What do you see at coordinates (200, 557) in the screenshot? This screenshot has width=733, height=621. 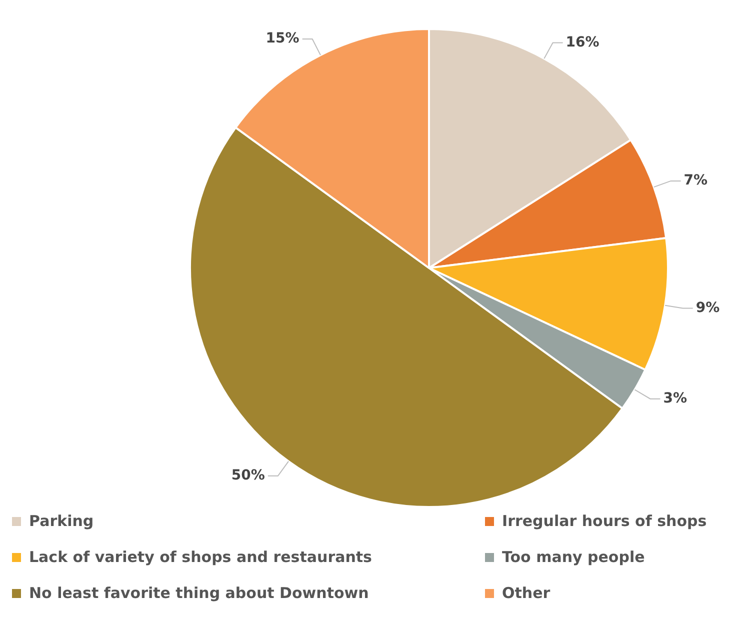 I see `legend-label: Lack of variety of shops and restaurants` at bounding box center [200, 557].